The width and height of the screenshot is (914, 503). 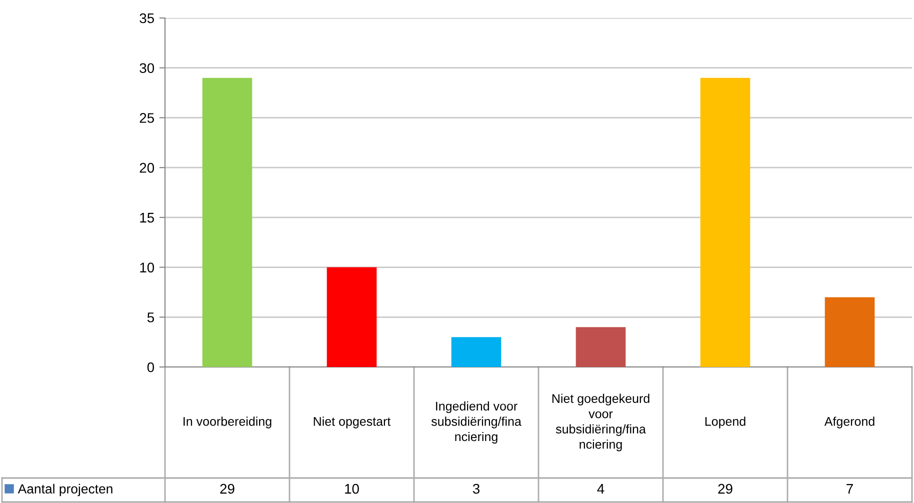 I want to click on x-tick-label: Ingediend voor subsidiëring/financiering, so click(x=476, y=422).